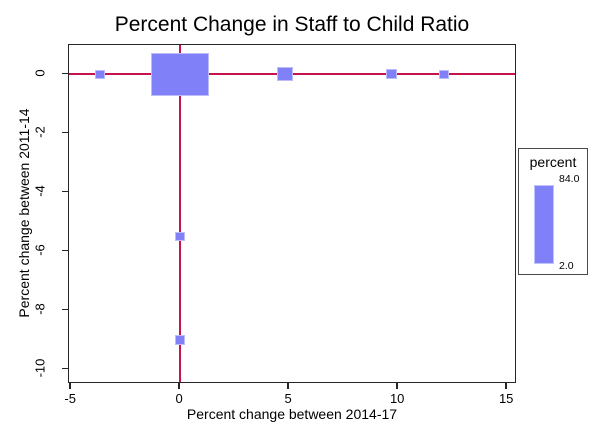 The width and height of the screenshot is (611, 445). What do you see at coordinates (397, 398) in the screenshot?
I see `x-tick-label: 10` at bounding box center [397, 398].